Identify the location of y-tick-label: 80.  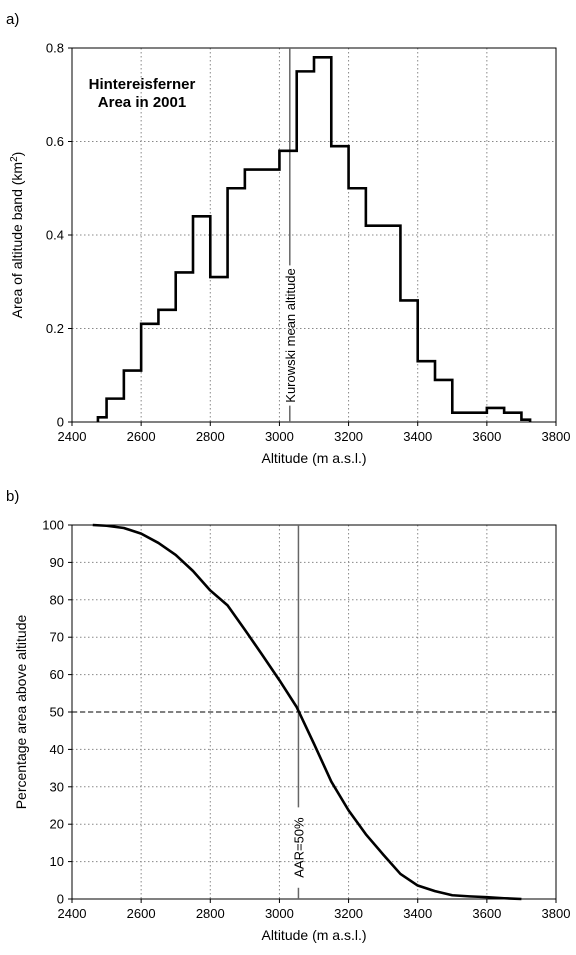
(57, 599).